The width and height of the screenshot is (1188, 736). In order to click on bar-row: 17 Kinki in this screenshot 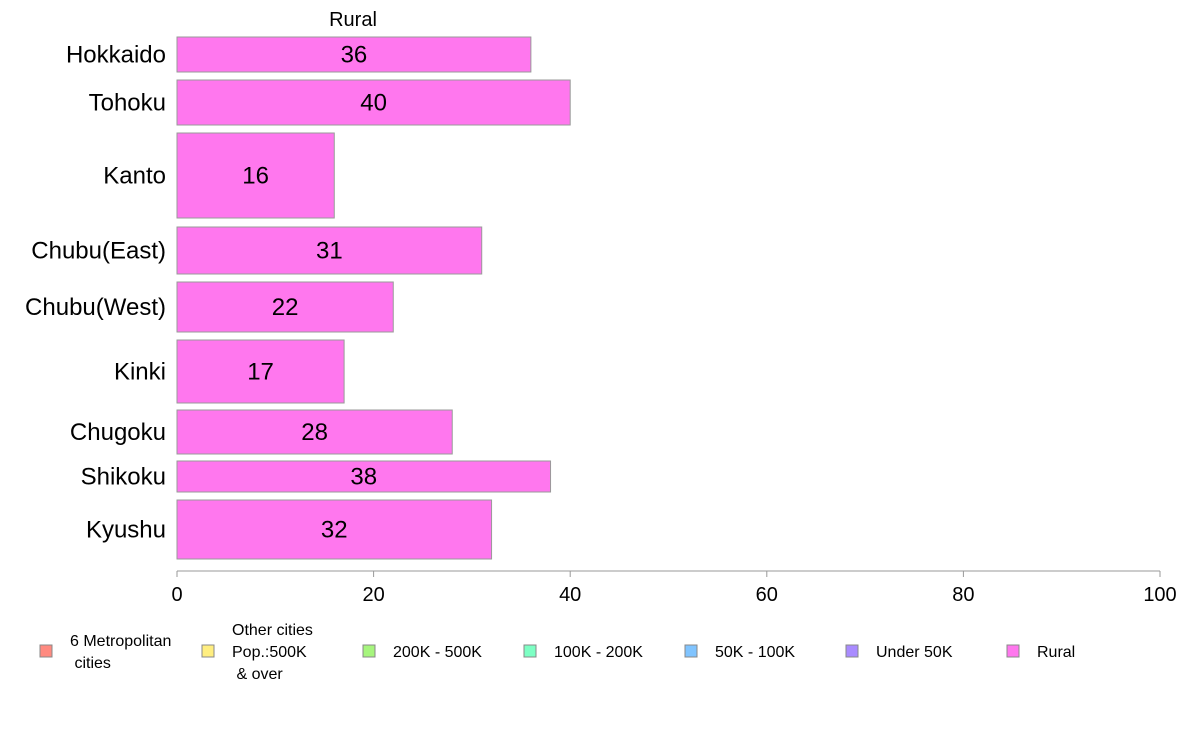, I will do `click(229, 371)`.